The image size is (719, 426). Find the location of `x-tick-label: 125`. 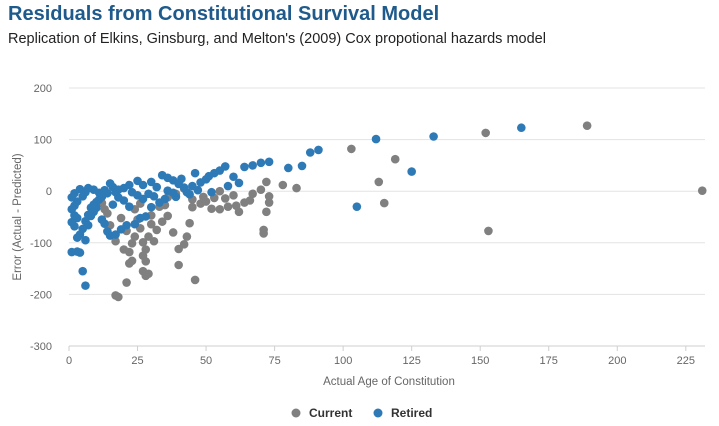

x-tick-label: 125 is located at coordinates (411, 361).